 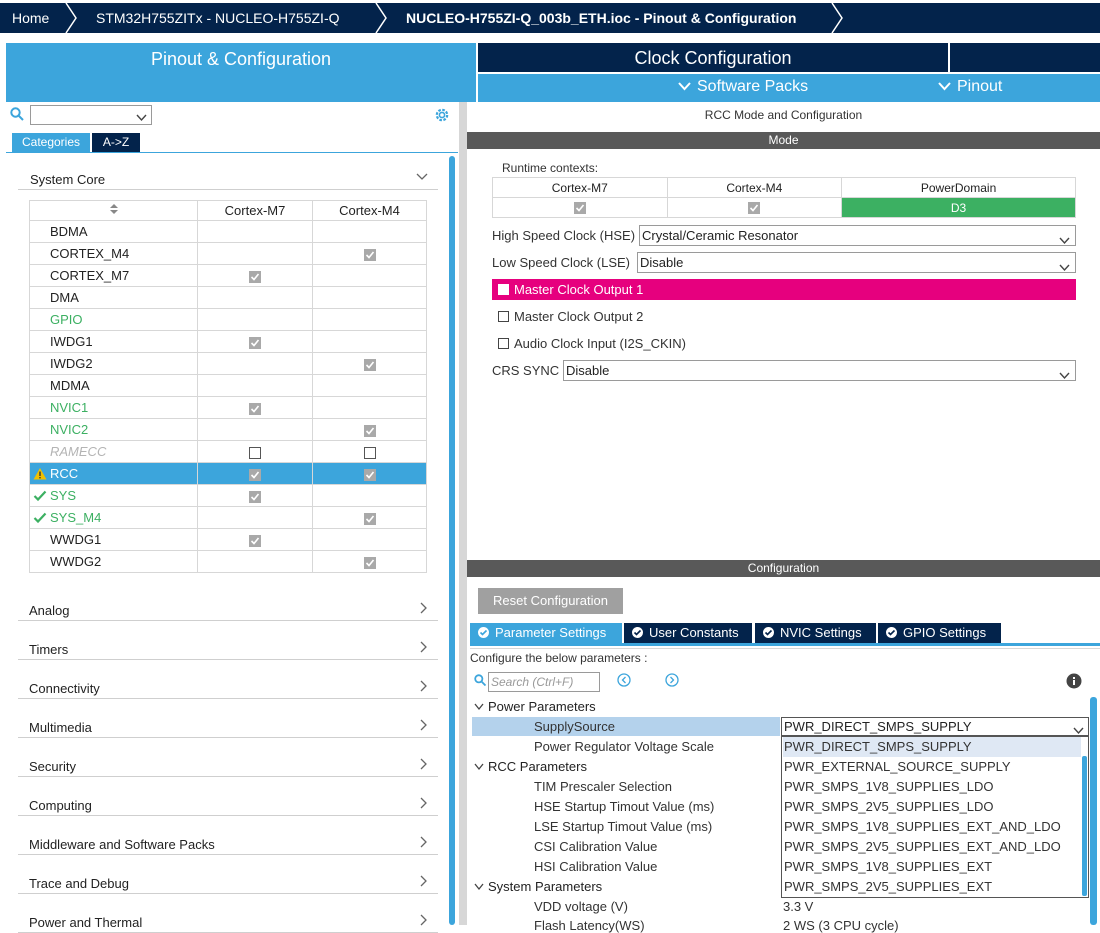 I want to click on param-power-regulator-voltage-scale: Power Regulator Voltage Scale, so click(x=624, y=746).